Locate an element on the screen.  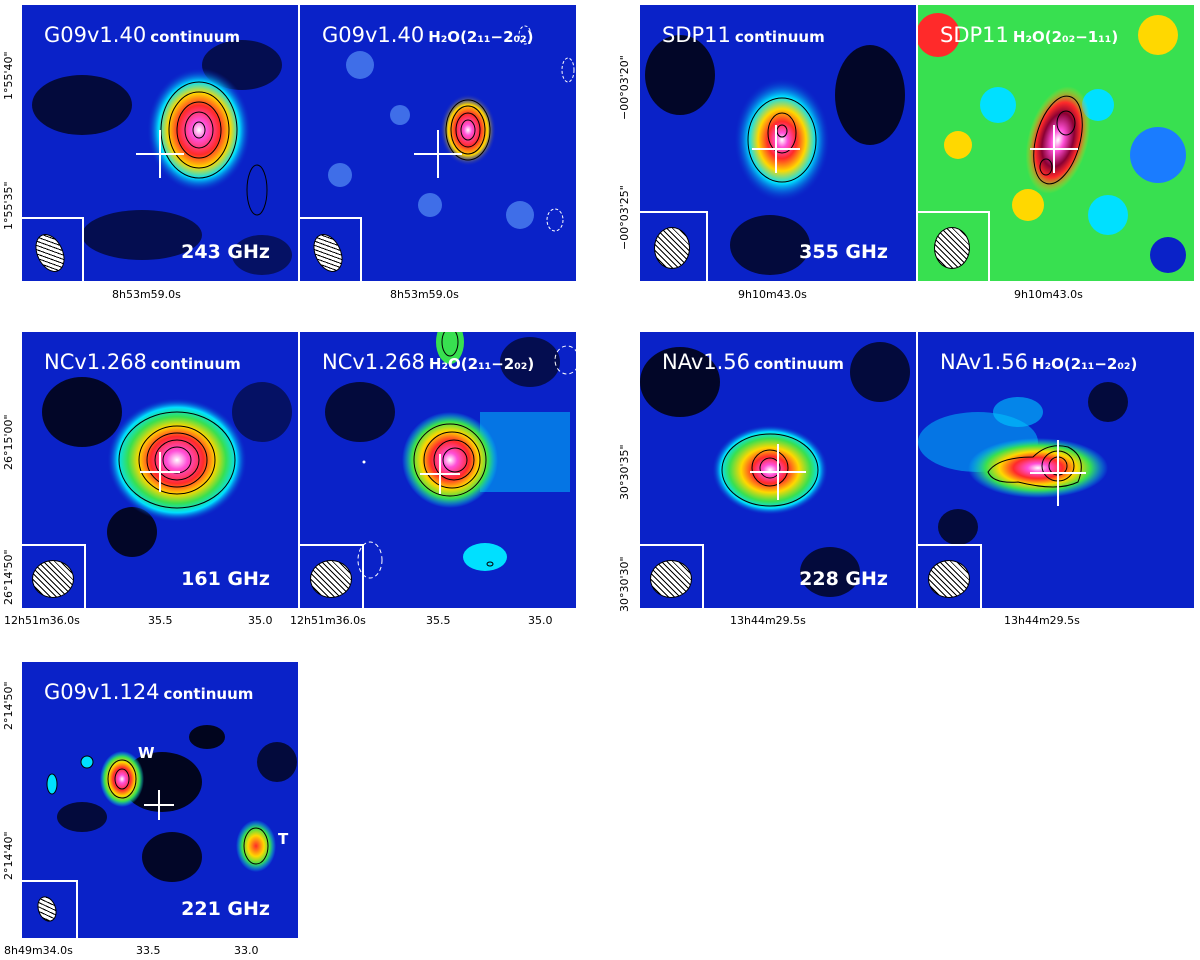
frequency-label: 243 GHz is located at coordinates (225, 252).